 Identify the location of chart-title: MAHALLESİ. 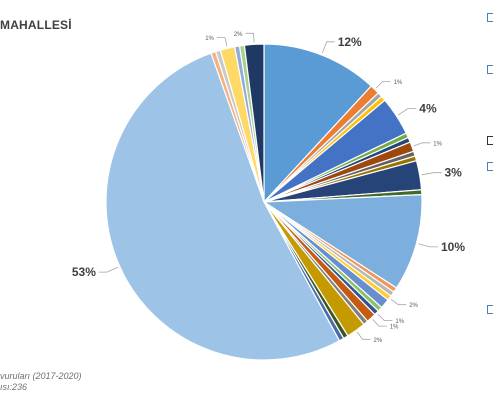
(36, 25).